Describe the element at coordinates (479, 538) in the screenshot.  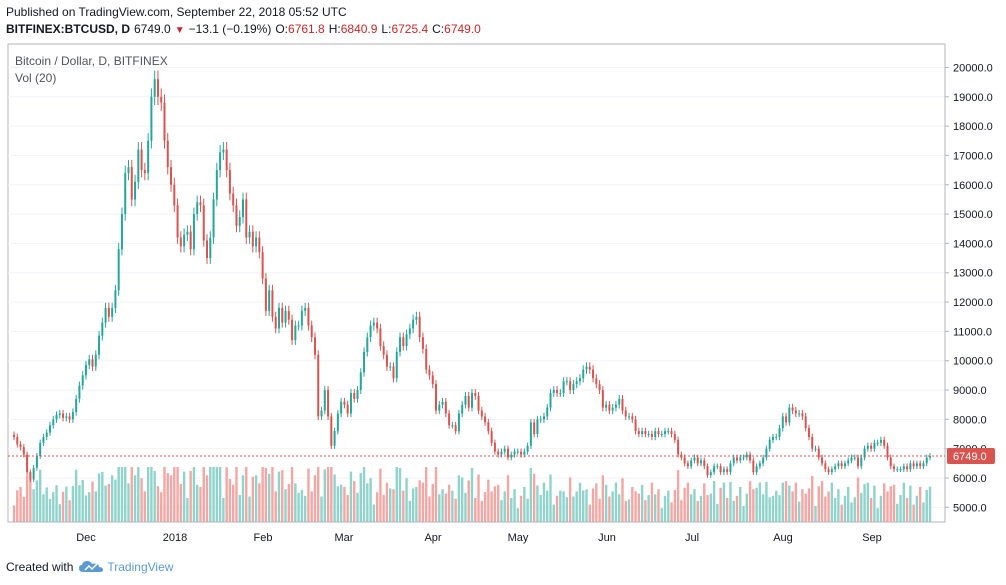
I see `time-axis: Dec 2018 Feb Mar Apr May Jun Jul Aug Sep` at that location.